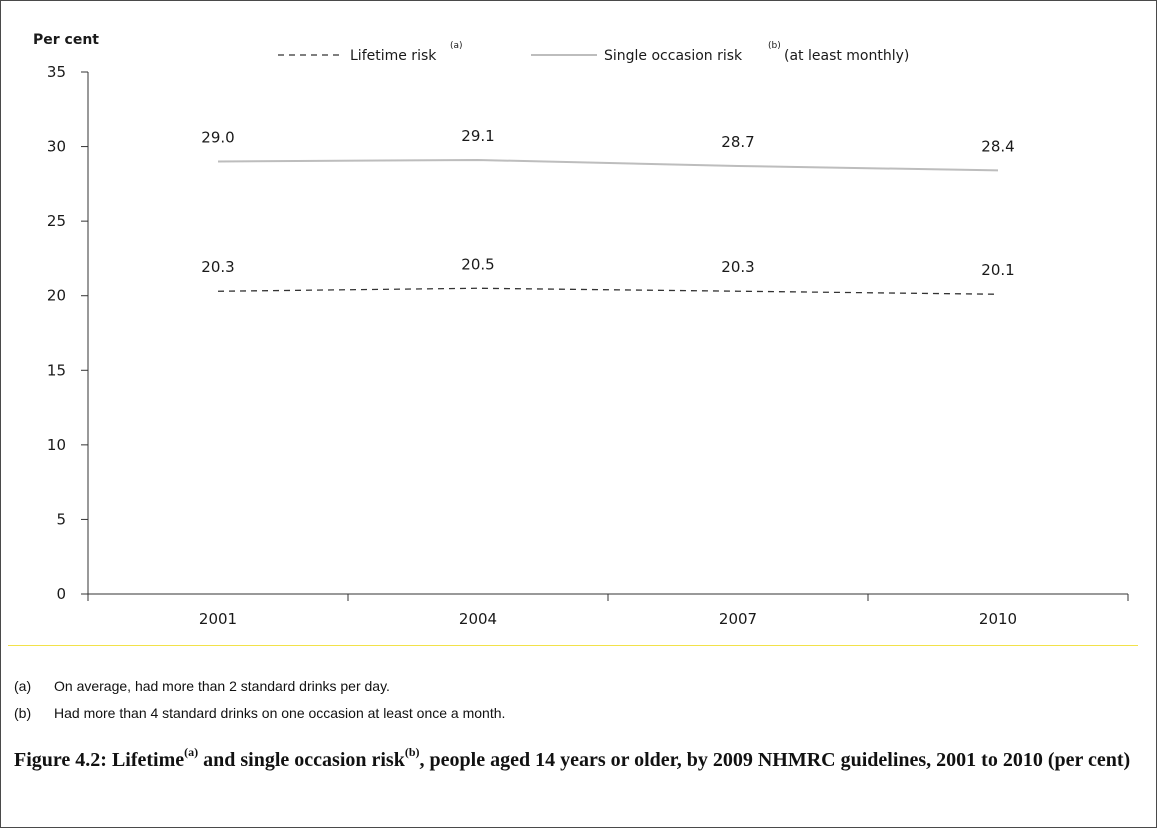 Image resolution: width=1157 pixels, height=828 pixels. Describe the element at coordinates (56, 370) in the screenshot. I see `y-tick-label: 15` at that location.